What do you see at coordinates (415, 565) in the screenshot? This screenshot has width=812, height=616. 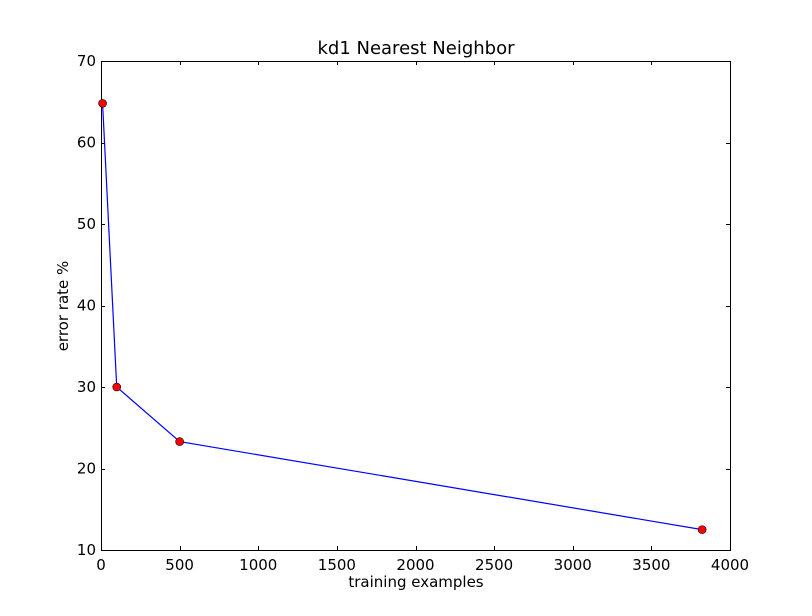 I see `x-tick-label: 2000` at bounding box center [415, 565].